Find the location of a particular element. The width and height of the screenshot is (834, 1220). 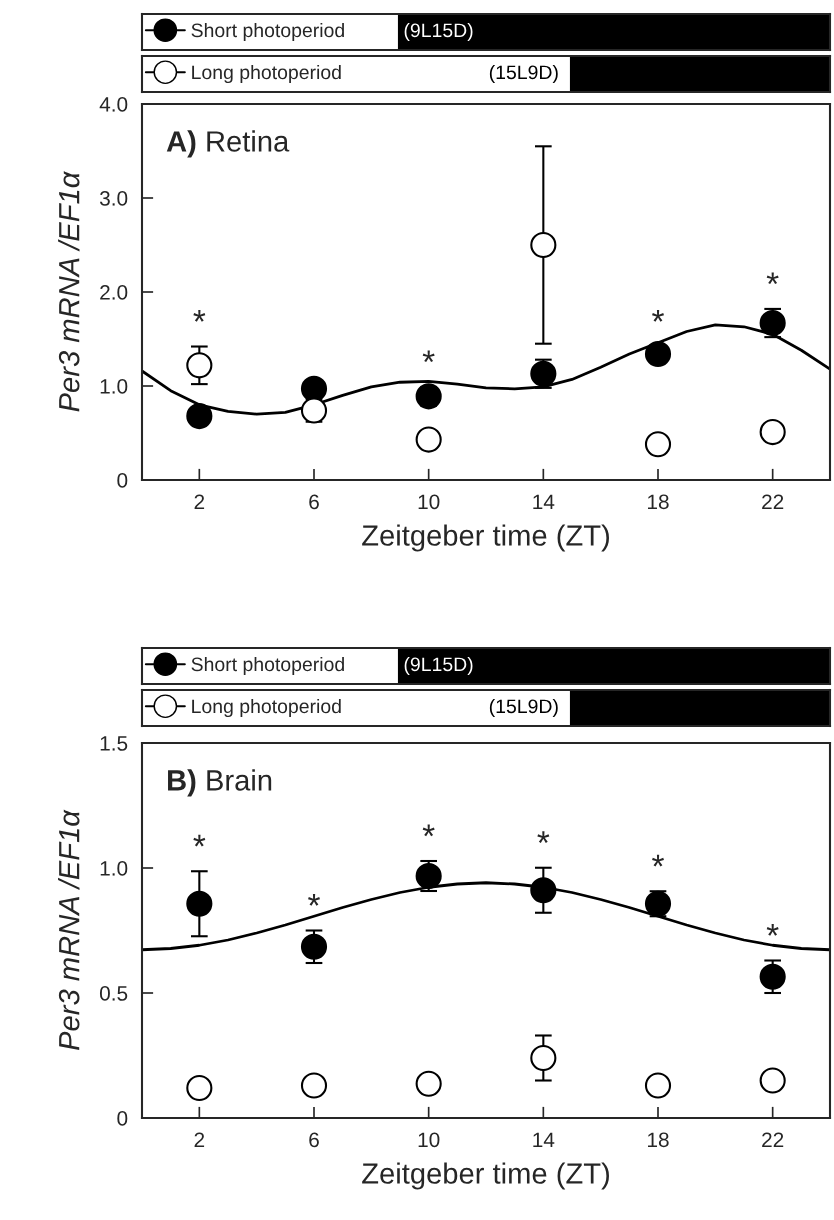

text: A) Retina is located at coordinates (228, 144).